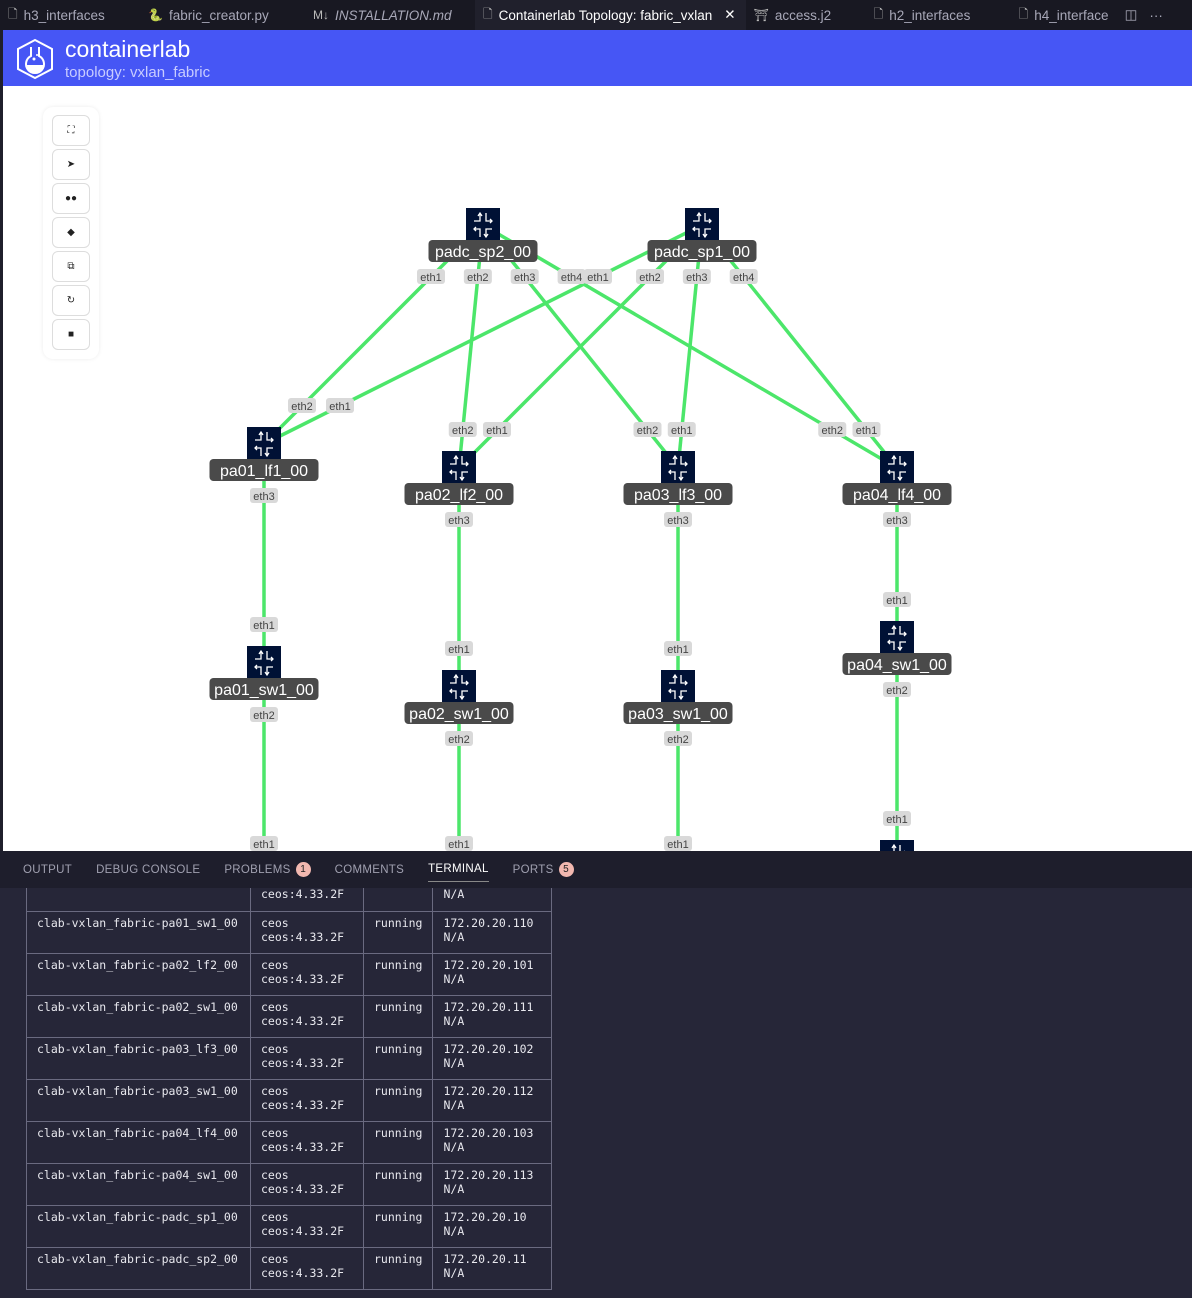  Describe the element at coordinates (678, 697) in the screenshot. I see `node-pa03_sw1_00: pa03_sw1_00` at that location.